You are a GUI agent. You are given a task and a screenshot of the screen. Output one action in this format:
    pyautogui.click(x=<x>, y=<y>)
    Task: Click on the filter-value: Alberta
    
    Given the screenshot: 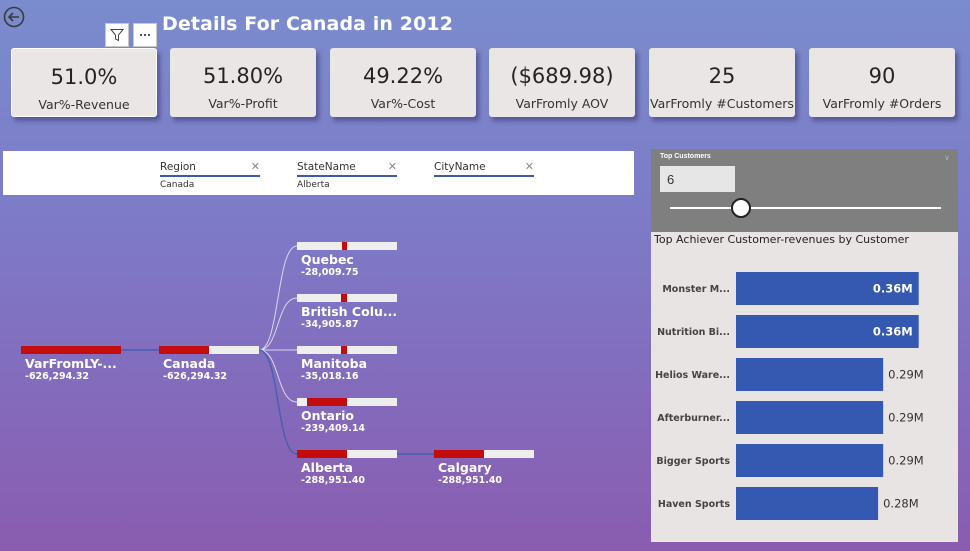 What is the action you would take?
    pyautogui.click(x=313, y=185)
    